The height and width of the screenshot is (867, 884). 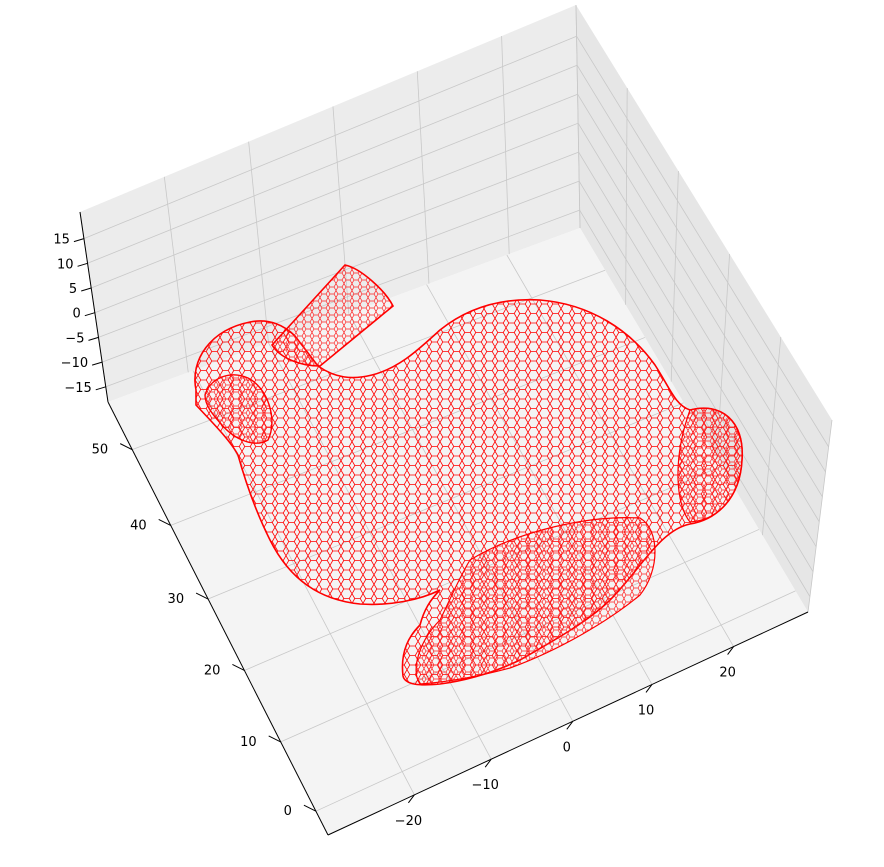 What do you see at coordinates (74, 338) in the screenshot?
I see `z-tick-label: −5` at bounding box center [74, 338].